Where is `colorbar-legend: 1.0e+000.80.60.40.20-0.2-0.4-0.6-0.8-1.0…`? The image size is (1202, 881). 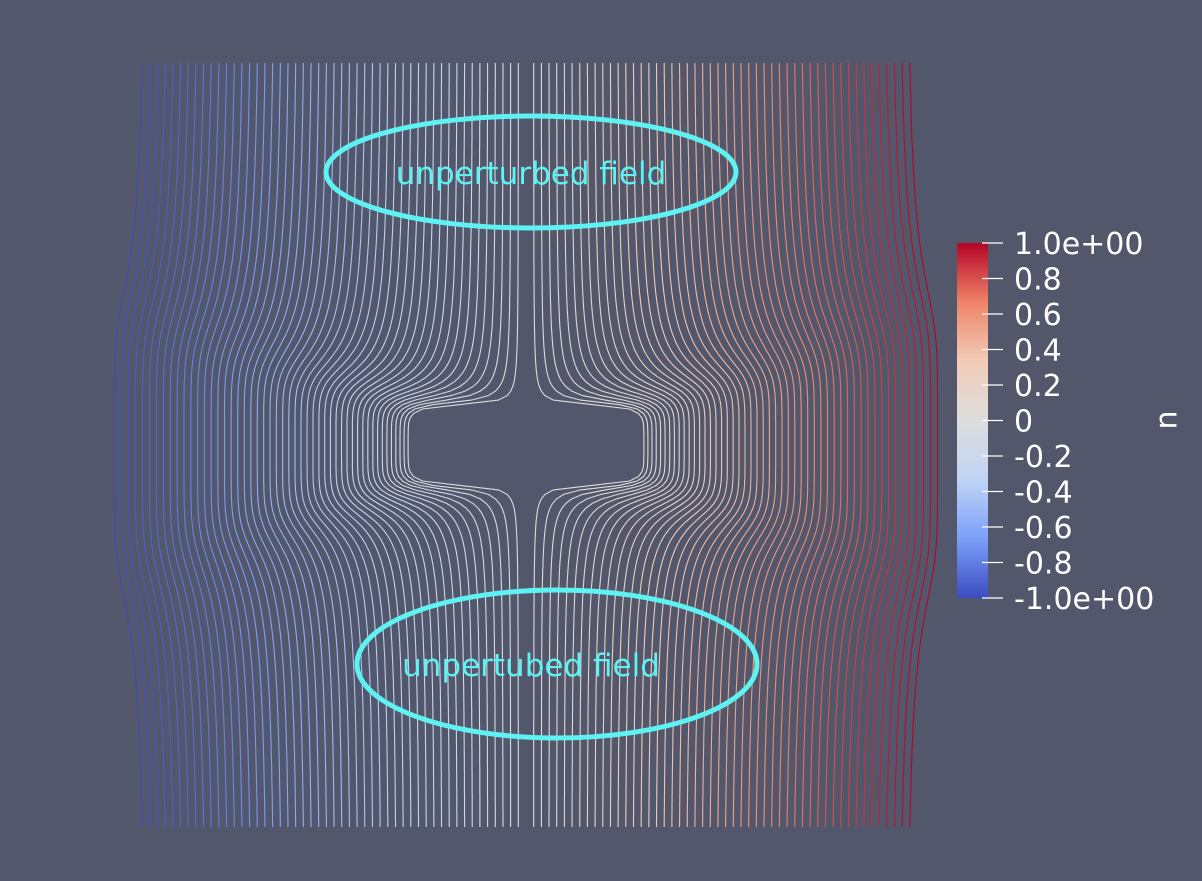 colorbar-legend: 1.0e+000.80.60.40.20-0.2-0.4-0.6-0.8-1.0… is located at coordinates (1072, 422).